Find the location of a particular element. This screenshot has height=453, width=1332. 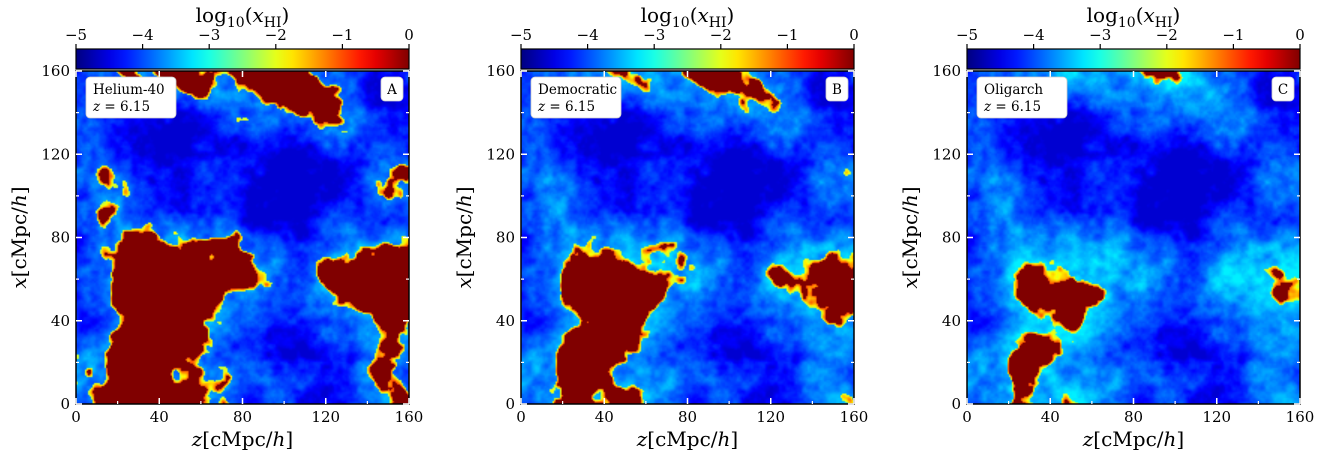

panel-letter: B is located at coordinates (837, 90).